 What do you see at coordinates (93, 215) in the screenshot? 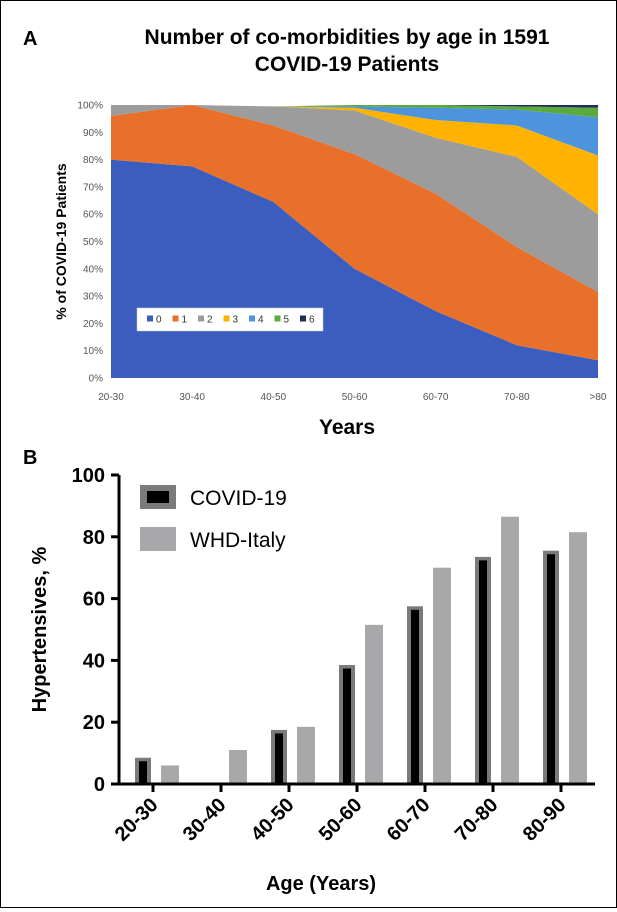
I see `y-tick-label-60: 60%` at bounding box center [93, 215].